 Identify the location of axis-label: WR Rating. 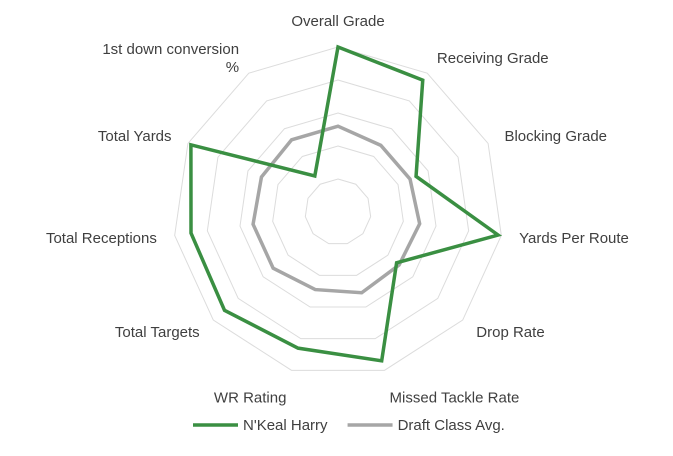
(250, 398).